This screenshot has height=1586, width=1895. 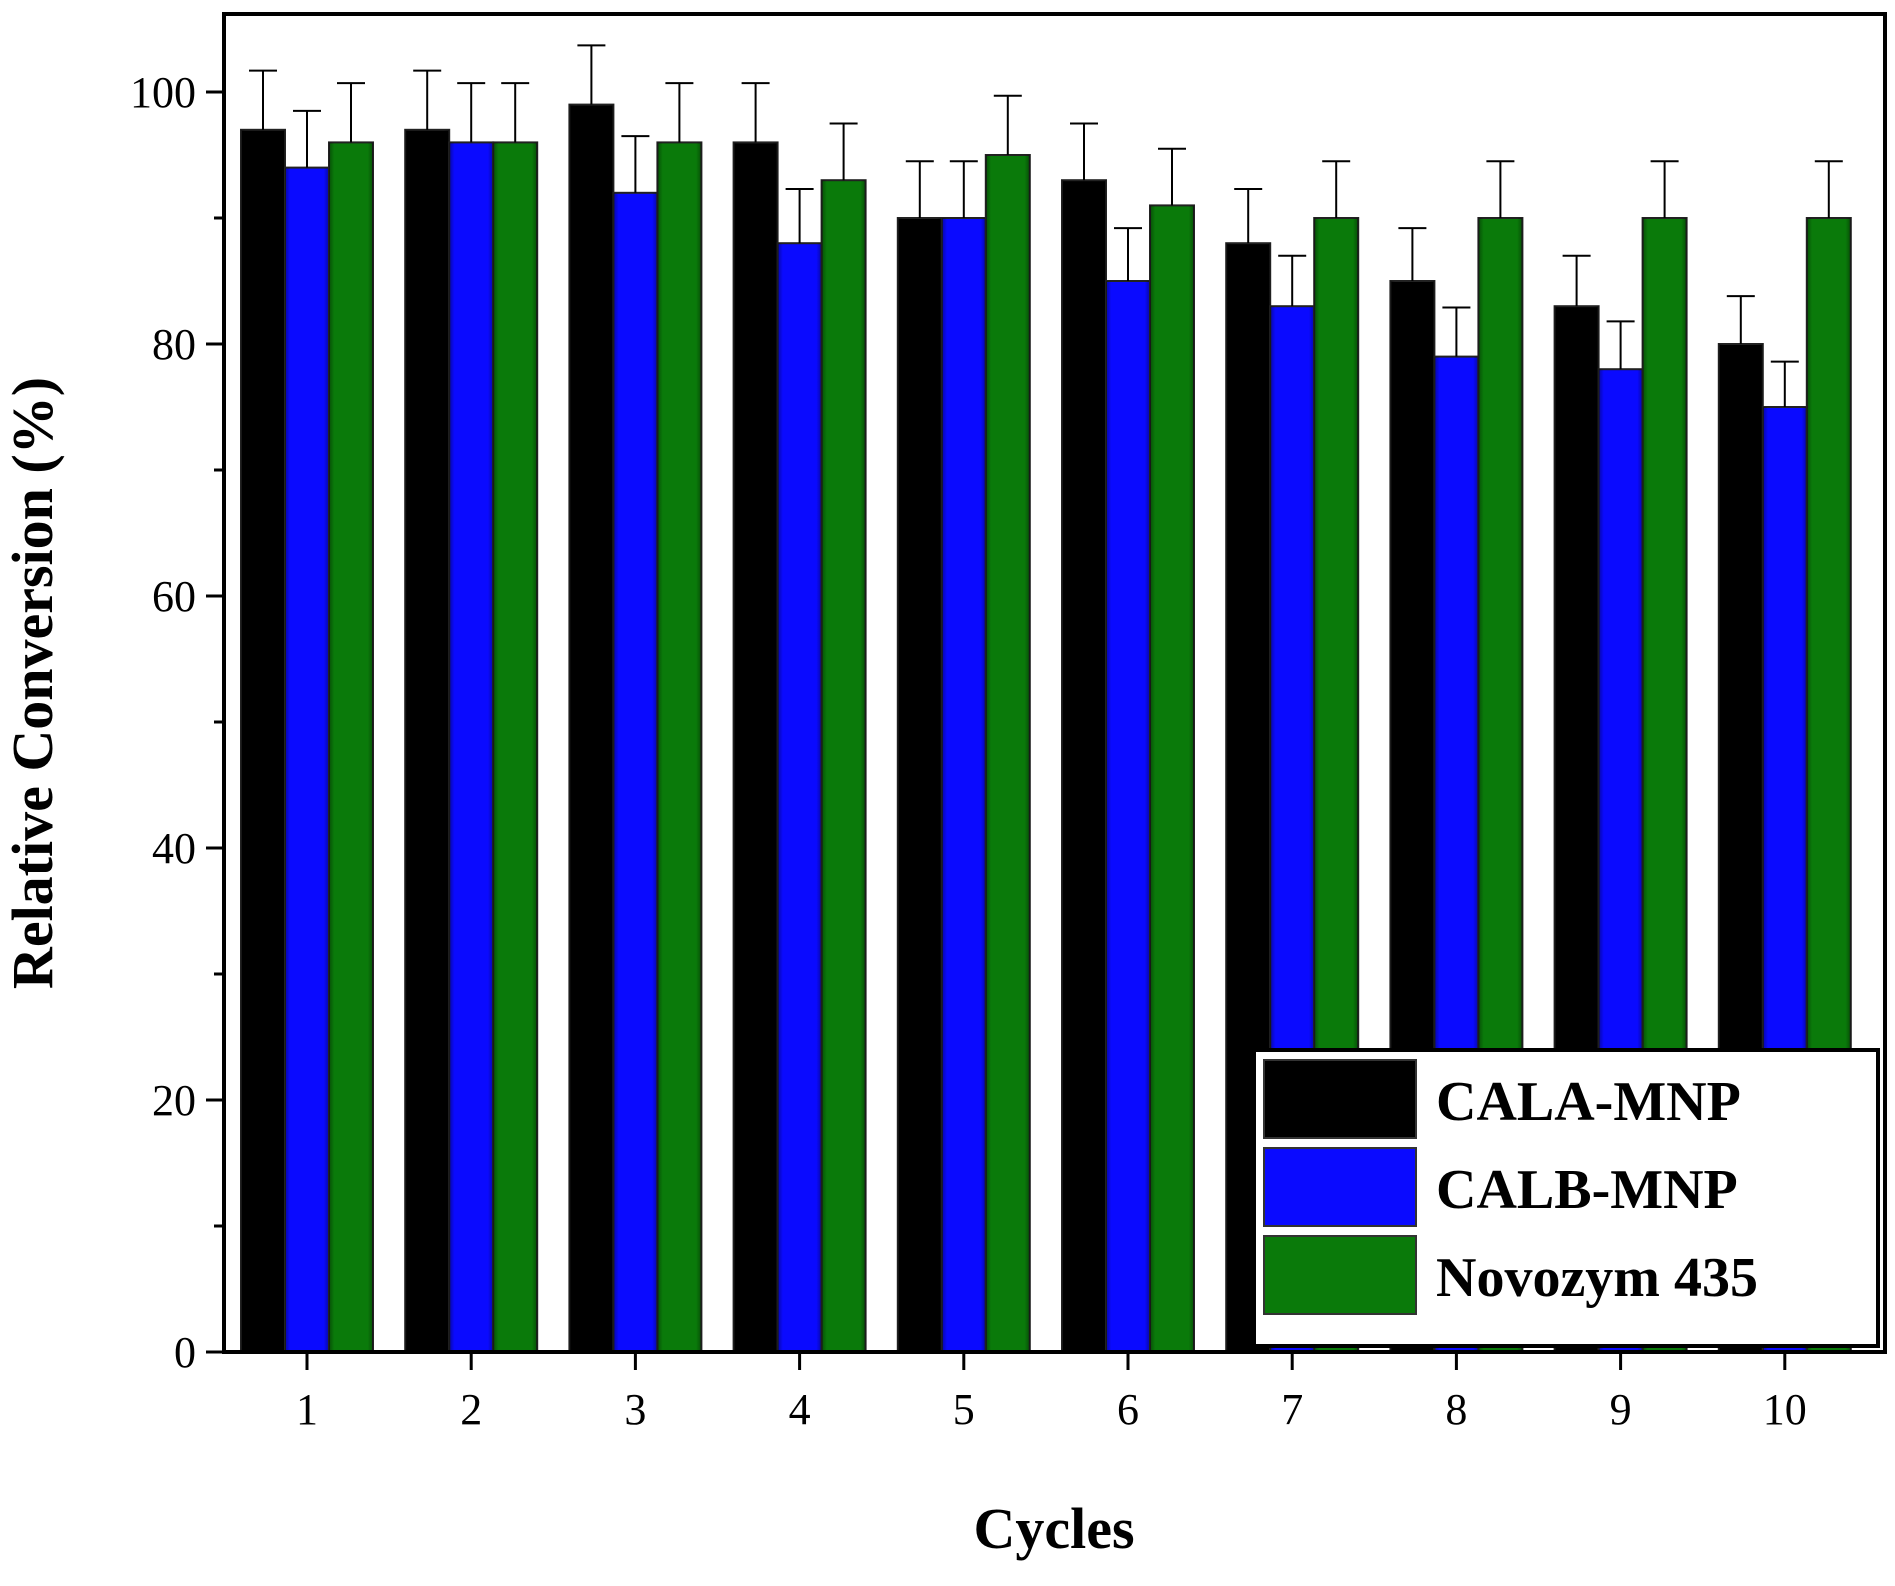 What do you see at coordinates (1621, 1409) in the screenshot?
I see `x-tick-label-9: 9` at bounding box center [1621, 1409].